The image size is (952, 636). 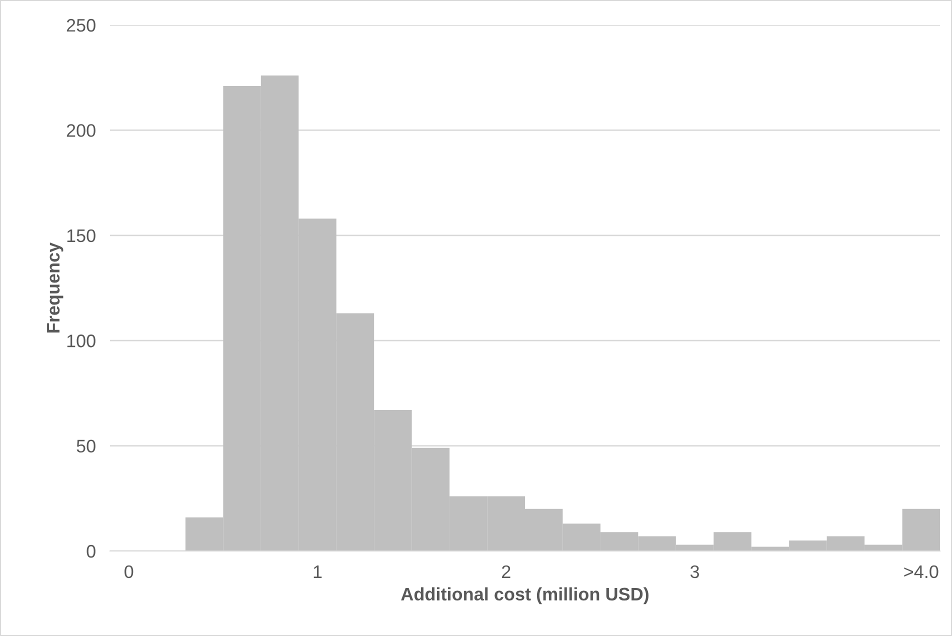 I want to click on x-tick-label: >4.0, so click(x=921, y=571).